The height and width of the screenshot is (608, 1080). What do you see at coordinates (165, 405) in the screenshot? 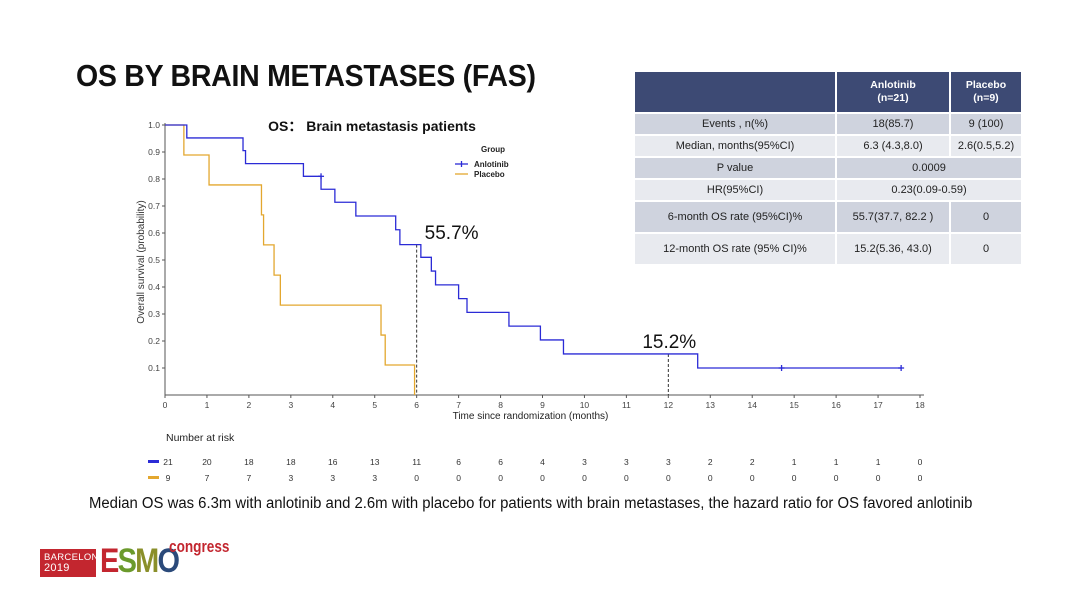
I see `x-tick-label: 0` at bounding box center [165, 405].